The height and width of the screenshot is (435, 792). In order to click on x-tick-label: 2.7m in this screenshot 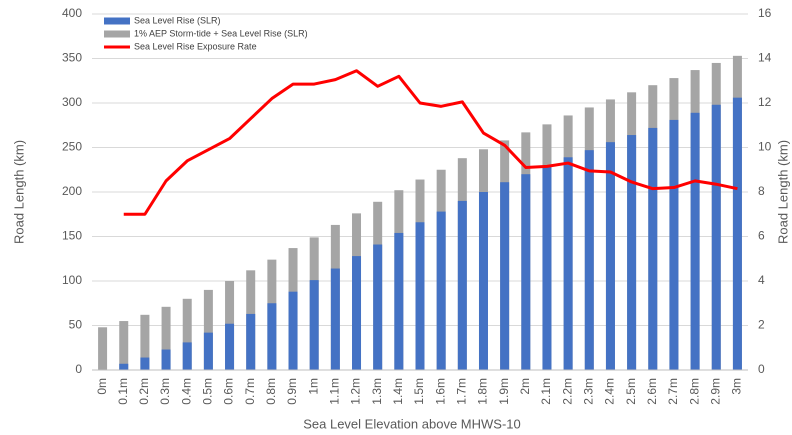, I will do `click(673, 391)`.